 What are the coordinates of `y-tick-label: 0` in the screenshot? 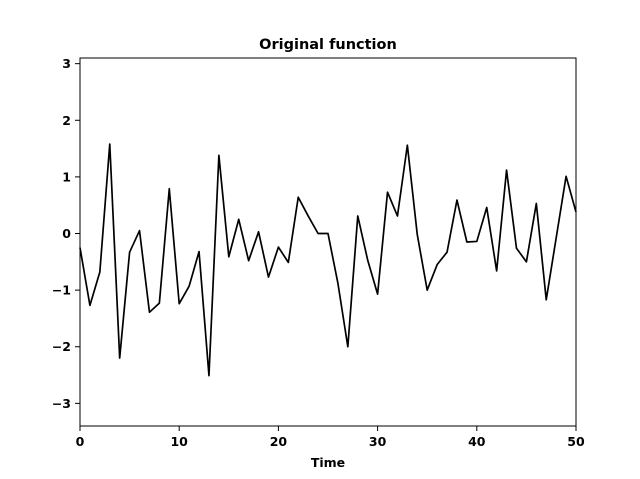 It's located at (66, 233).